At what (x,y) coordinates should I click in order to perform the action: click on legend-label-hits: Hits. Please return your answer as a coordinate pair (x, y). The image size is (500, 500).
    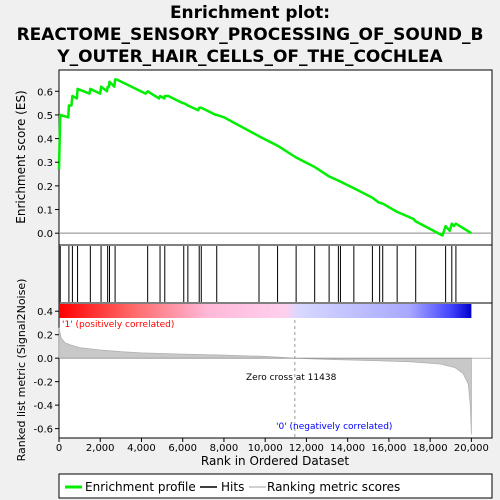
    Looking at the image, I should click on (232, 487).